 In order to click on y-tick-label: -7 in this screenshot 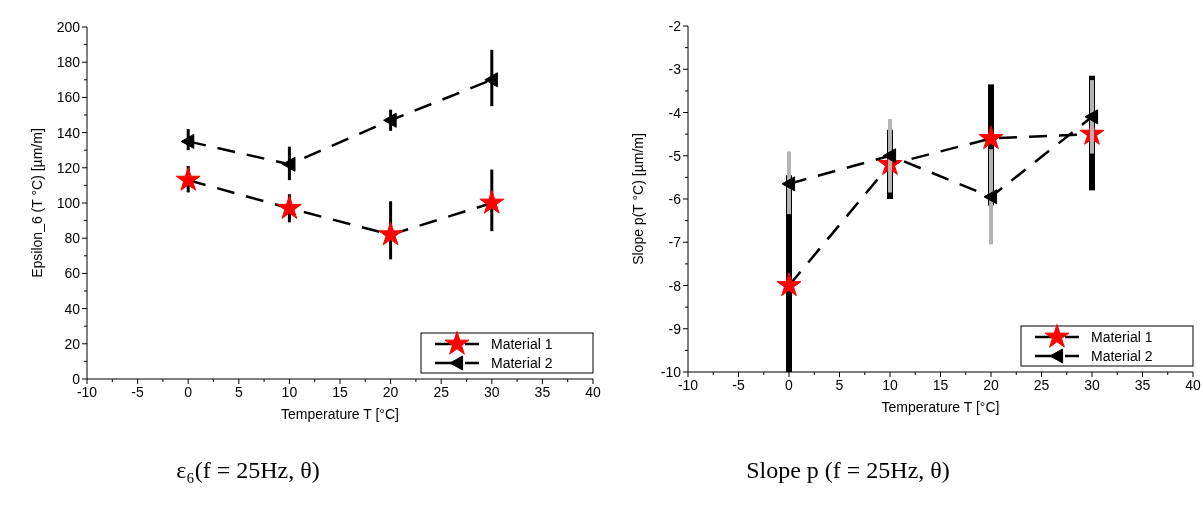, I will do `click(675, 242)`.